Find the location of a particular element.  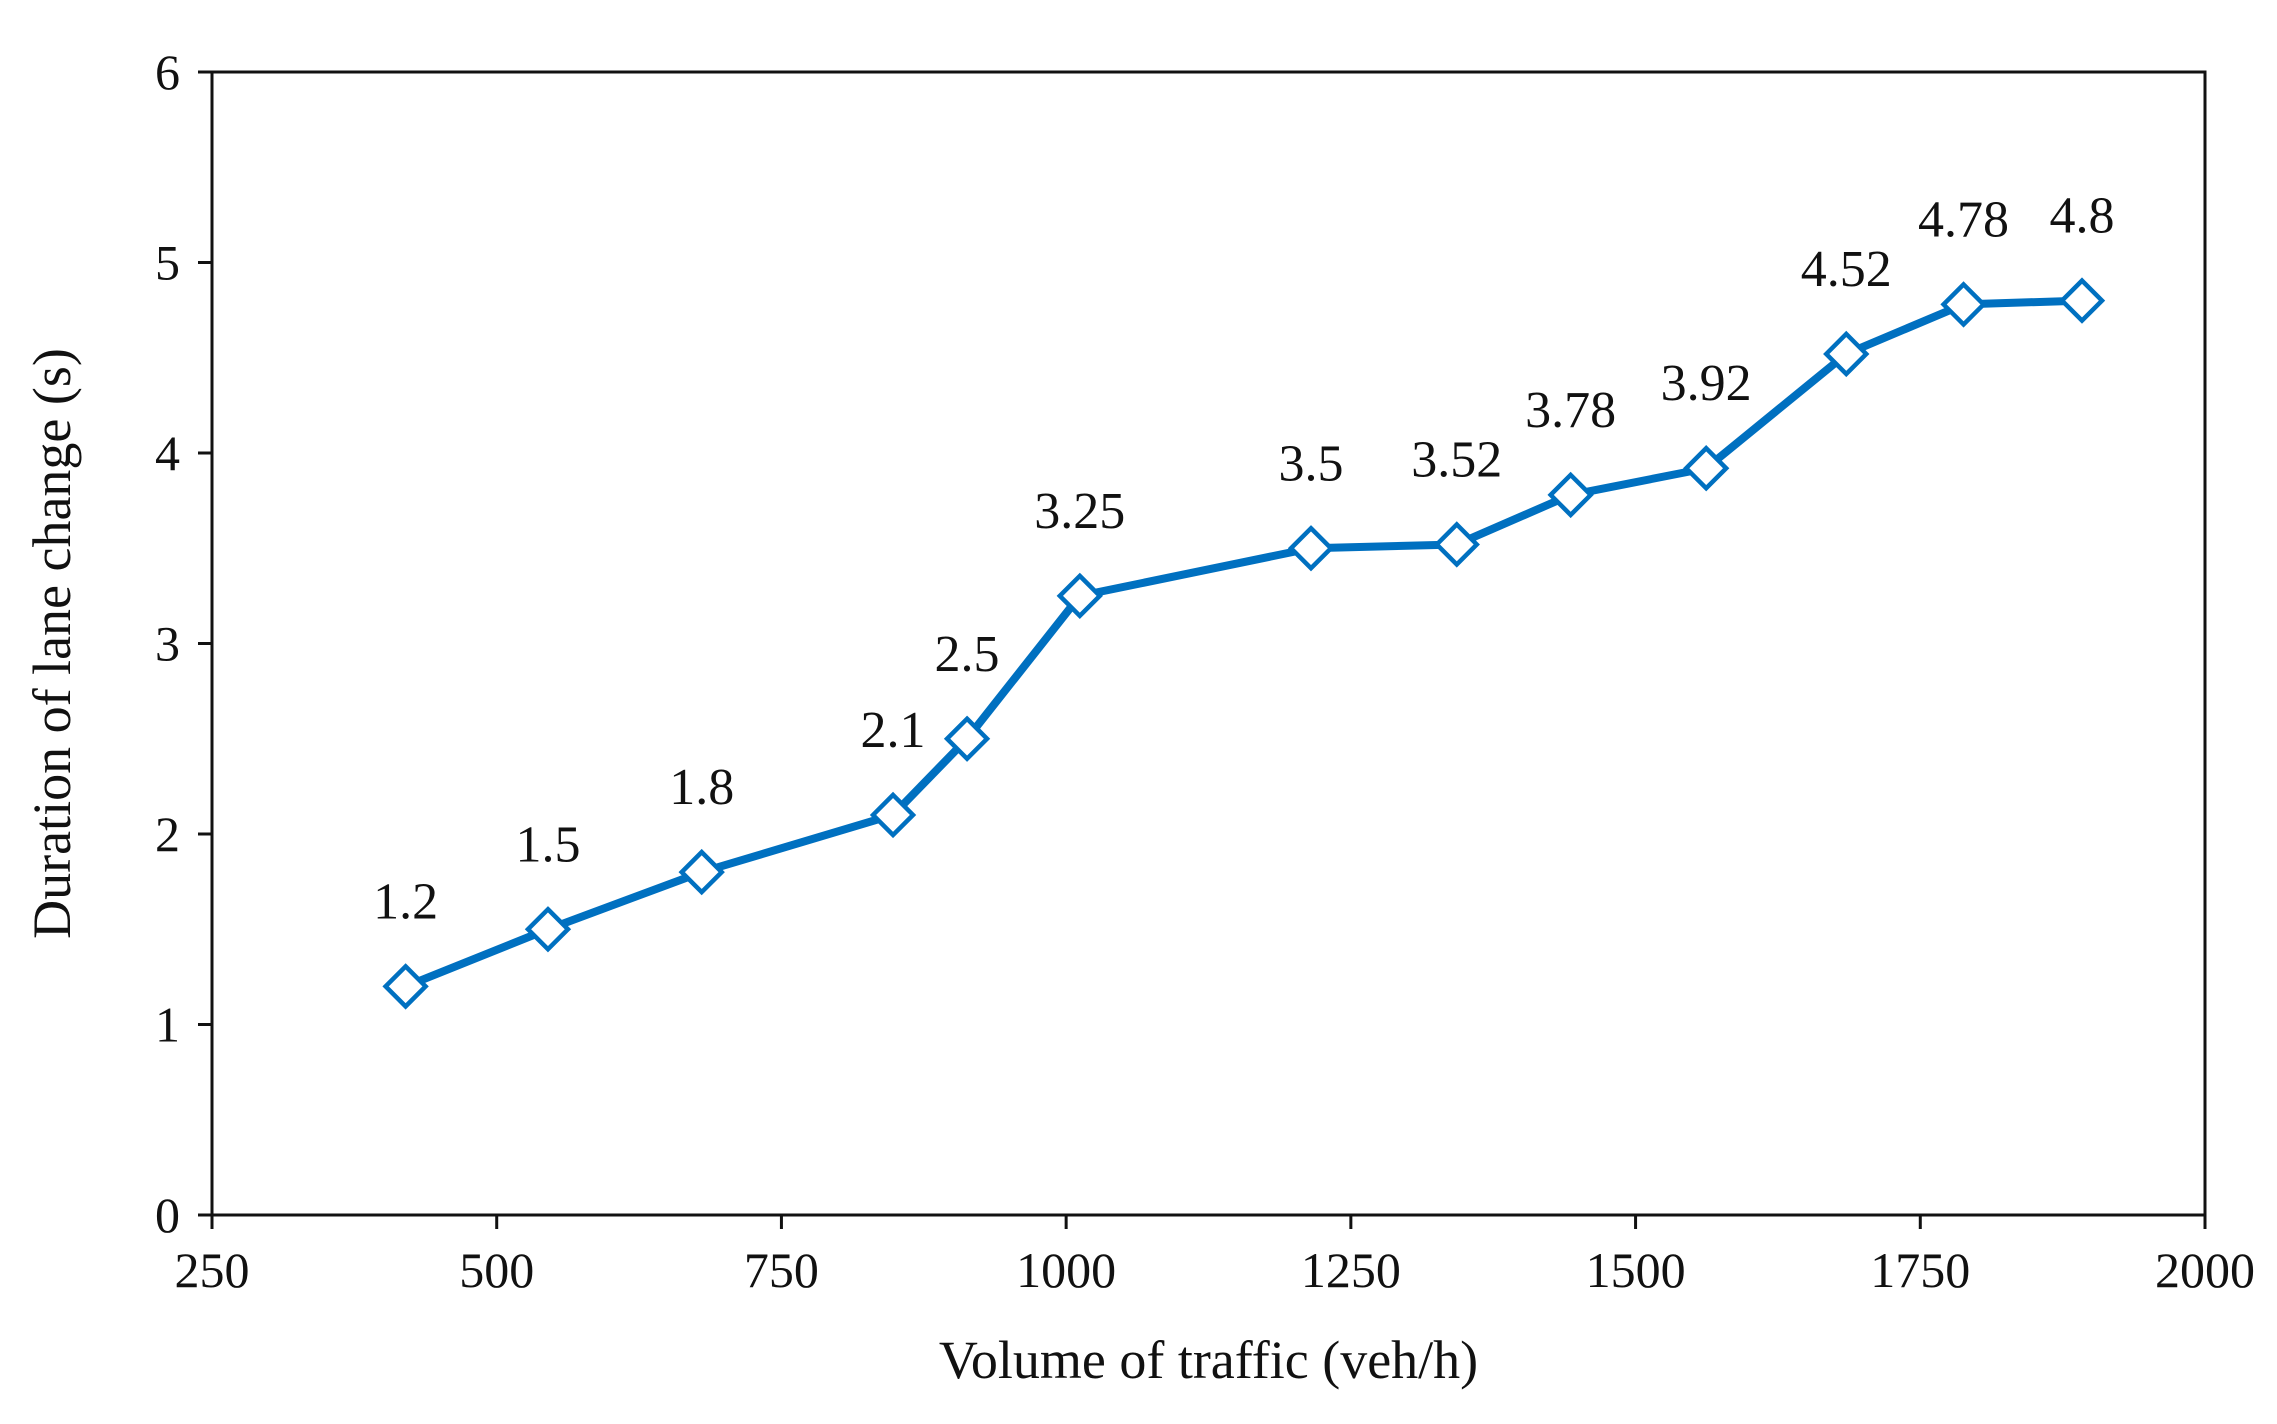

x-tick-label: 500 is located at coordinates (496, 1270).